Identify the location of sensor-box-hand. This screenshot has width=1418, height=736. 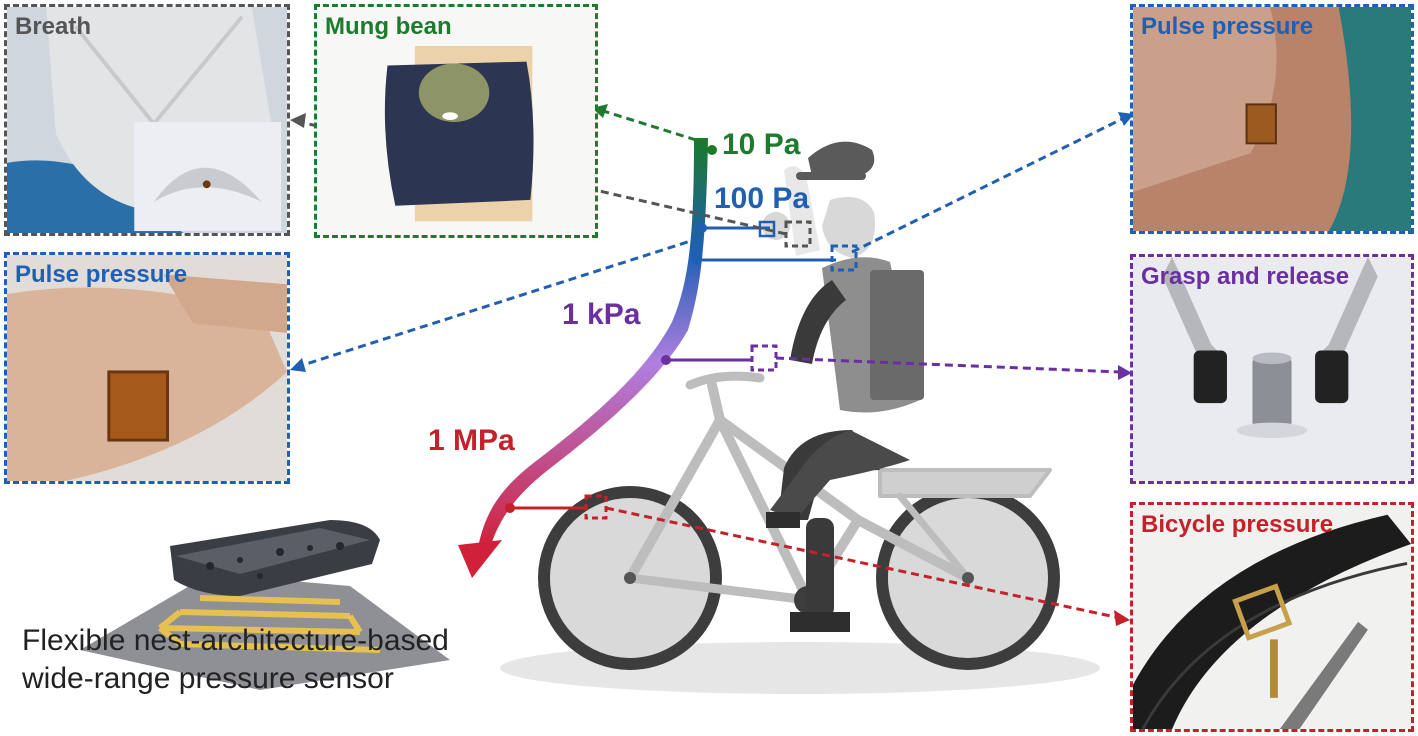
(764, 358).